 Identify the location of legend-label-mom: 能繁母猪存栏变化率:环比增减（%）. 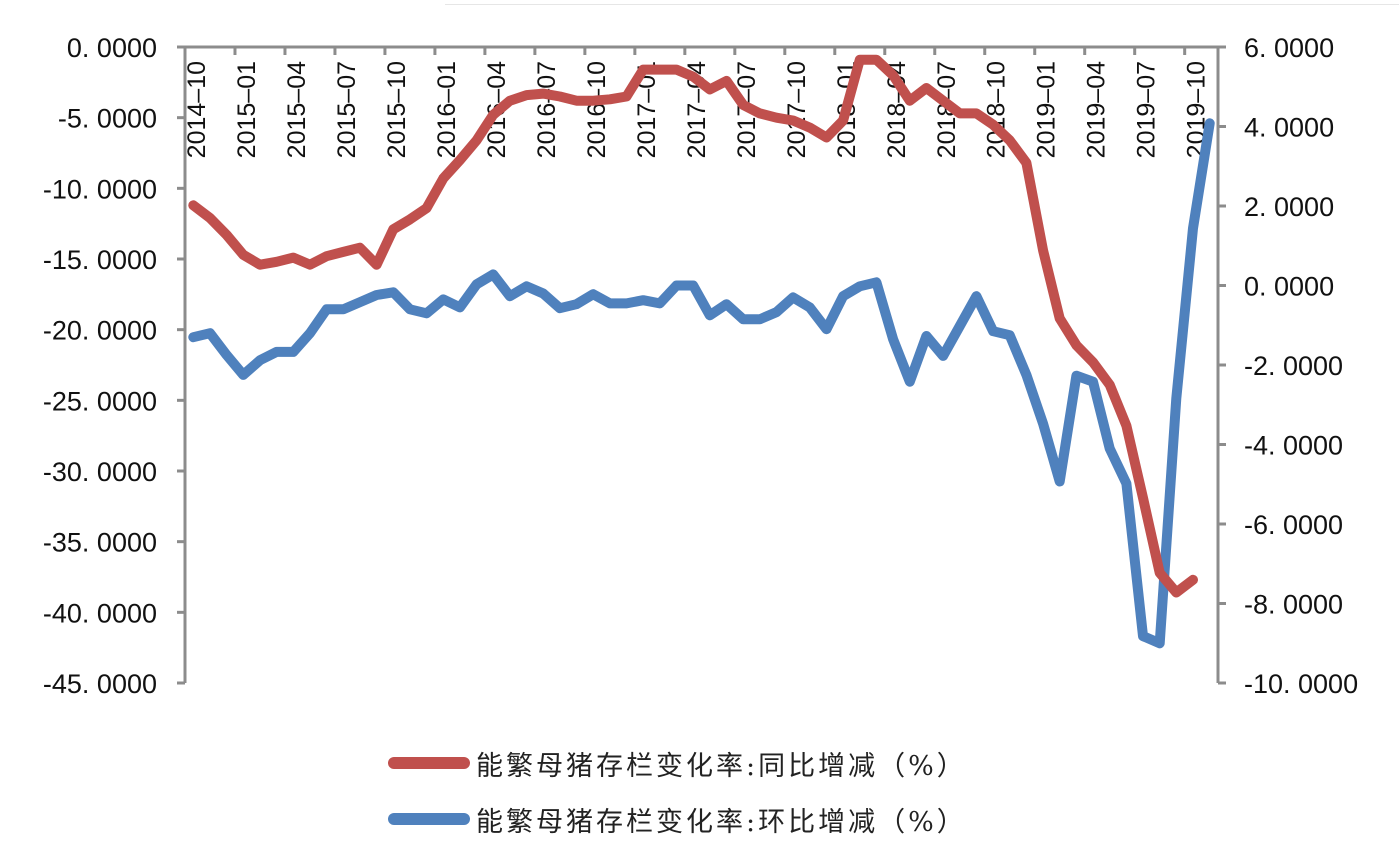
(721, 822).